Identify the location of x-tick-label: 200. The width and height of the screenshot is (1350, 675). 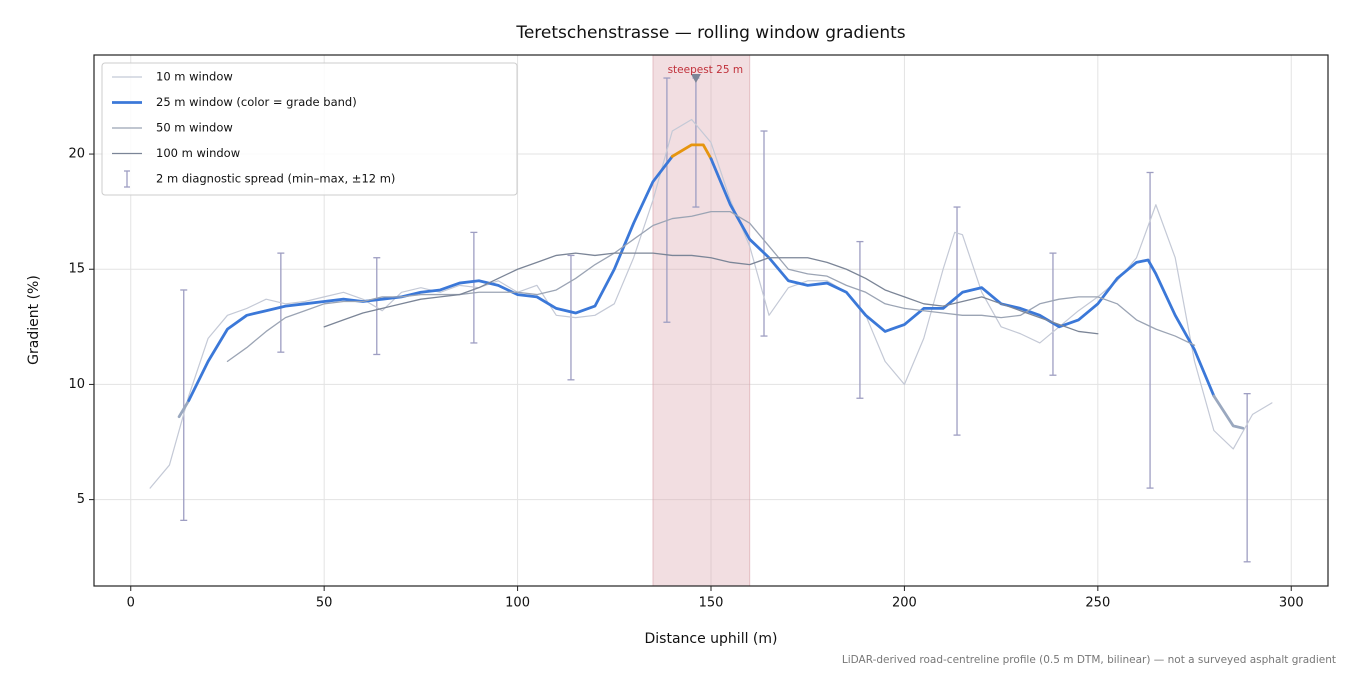
(904, 603).